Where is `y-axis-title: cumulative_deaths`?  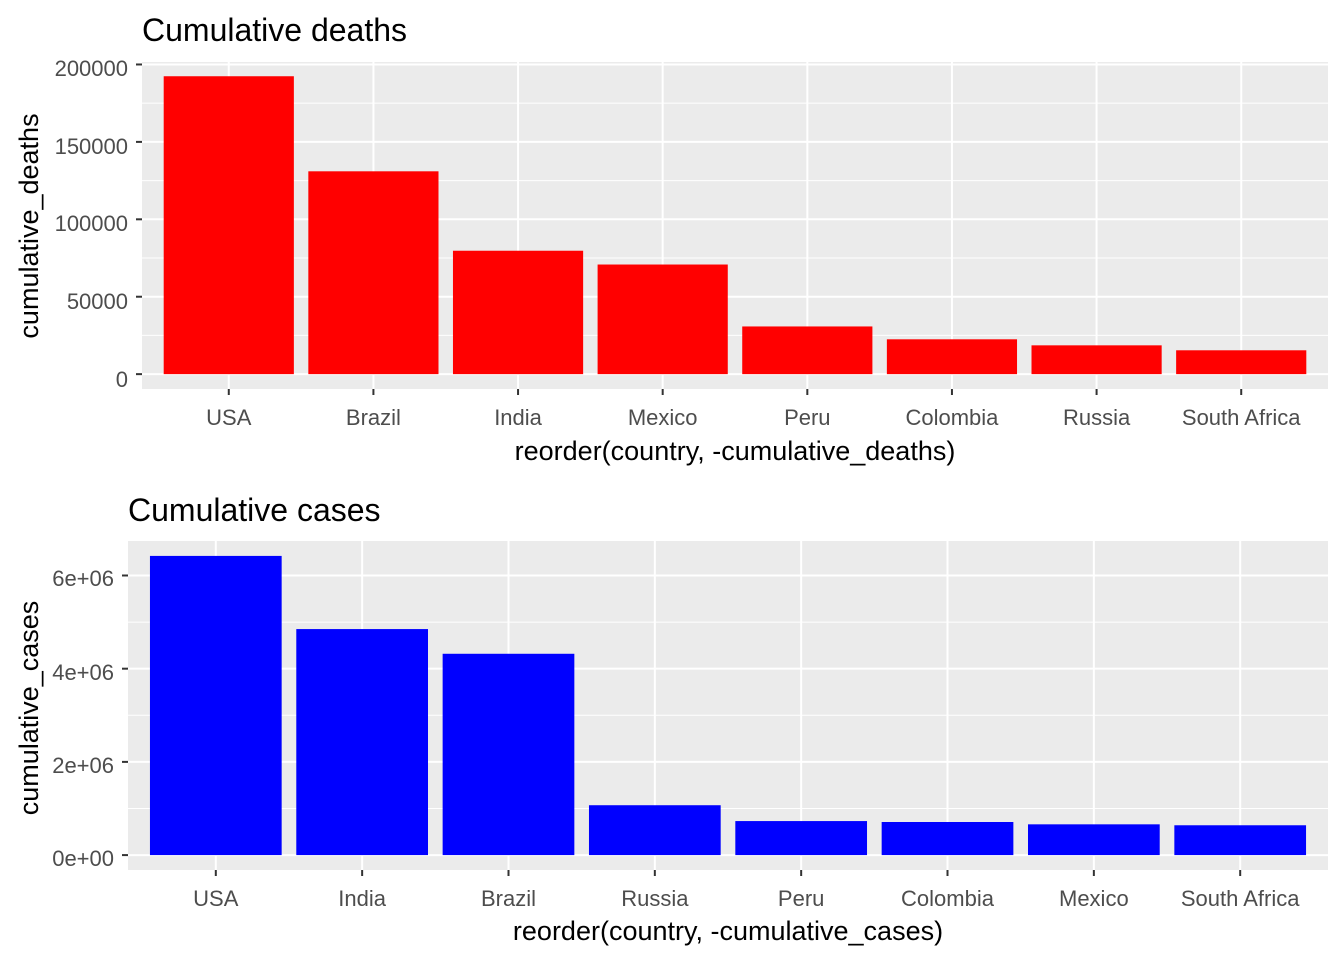
y-axis-title: cumulative_deaths is located at coordinates (29, 225).